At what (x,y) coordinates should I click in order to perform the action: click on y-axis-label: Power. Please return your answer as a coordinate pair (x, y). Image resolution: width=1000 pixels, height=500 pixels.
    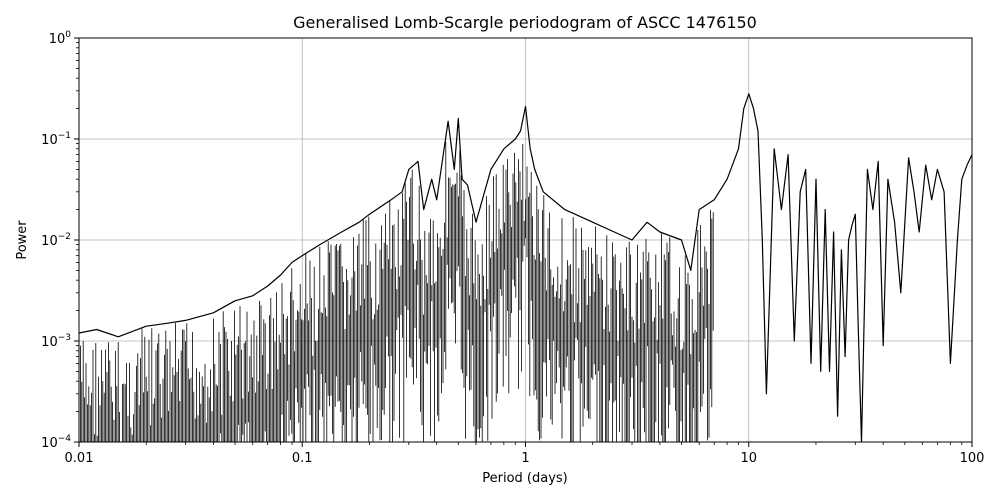
    Looking at the image, I should click on (22, 240).